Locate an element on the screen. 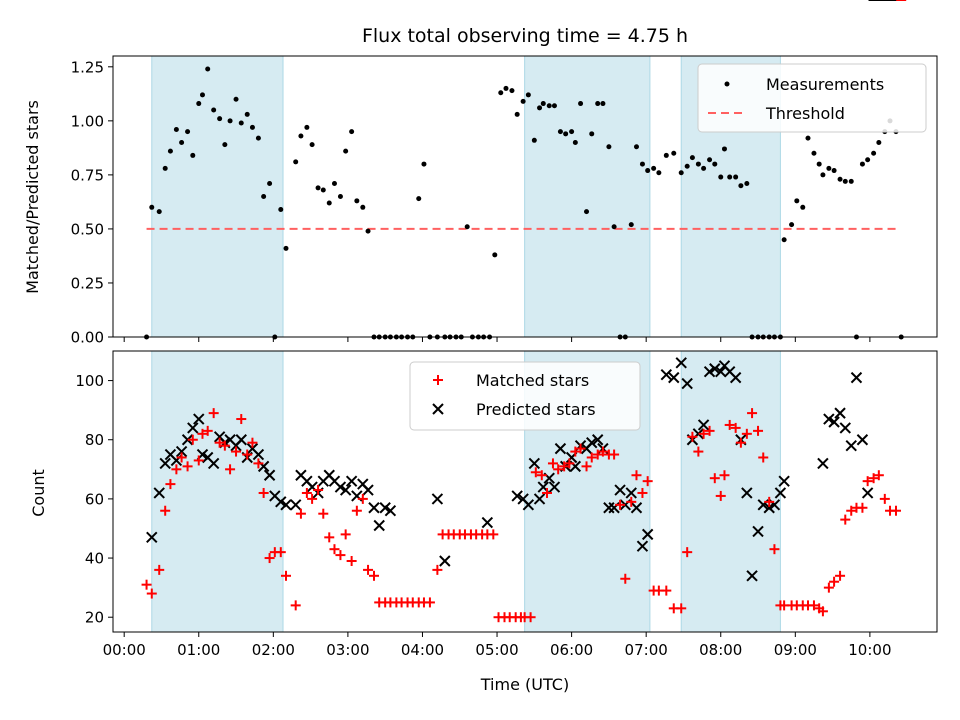 The image size is (960, 720). bottom-xtick-label: 09:00 is located at coordinates (795, 650).